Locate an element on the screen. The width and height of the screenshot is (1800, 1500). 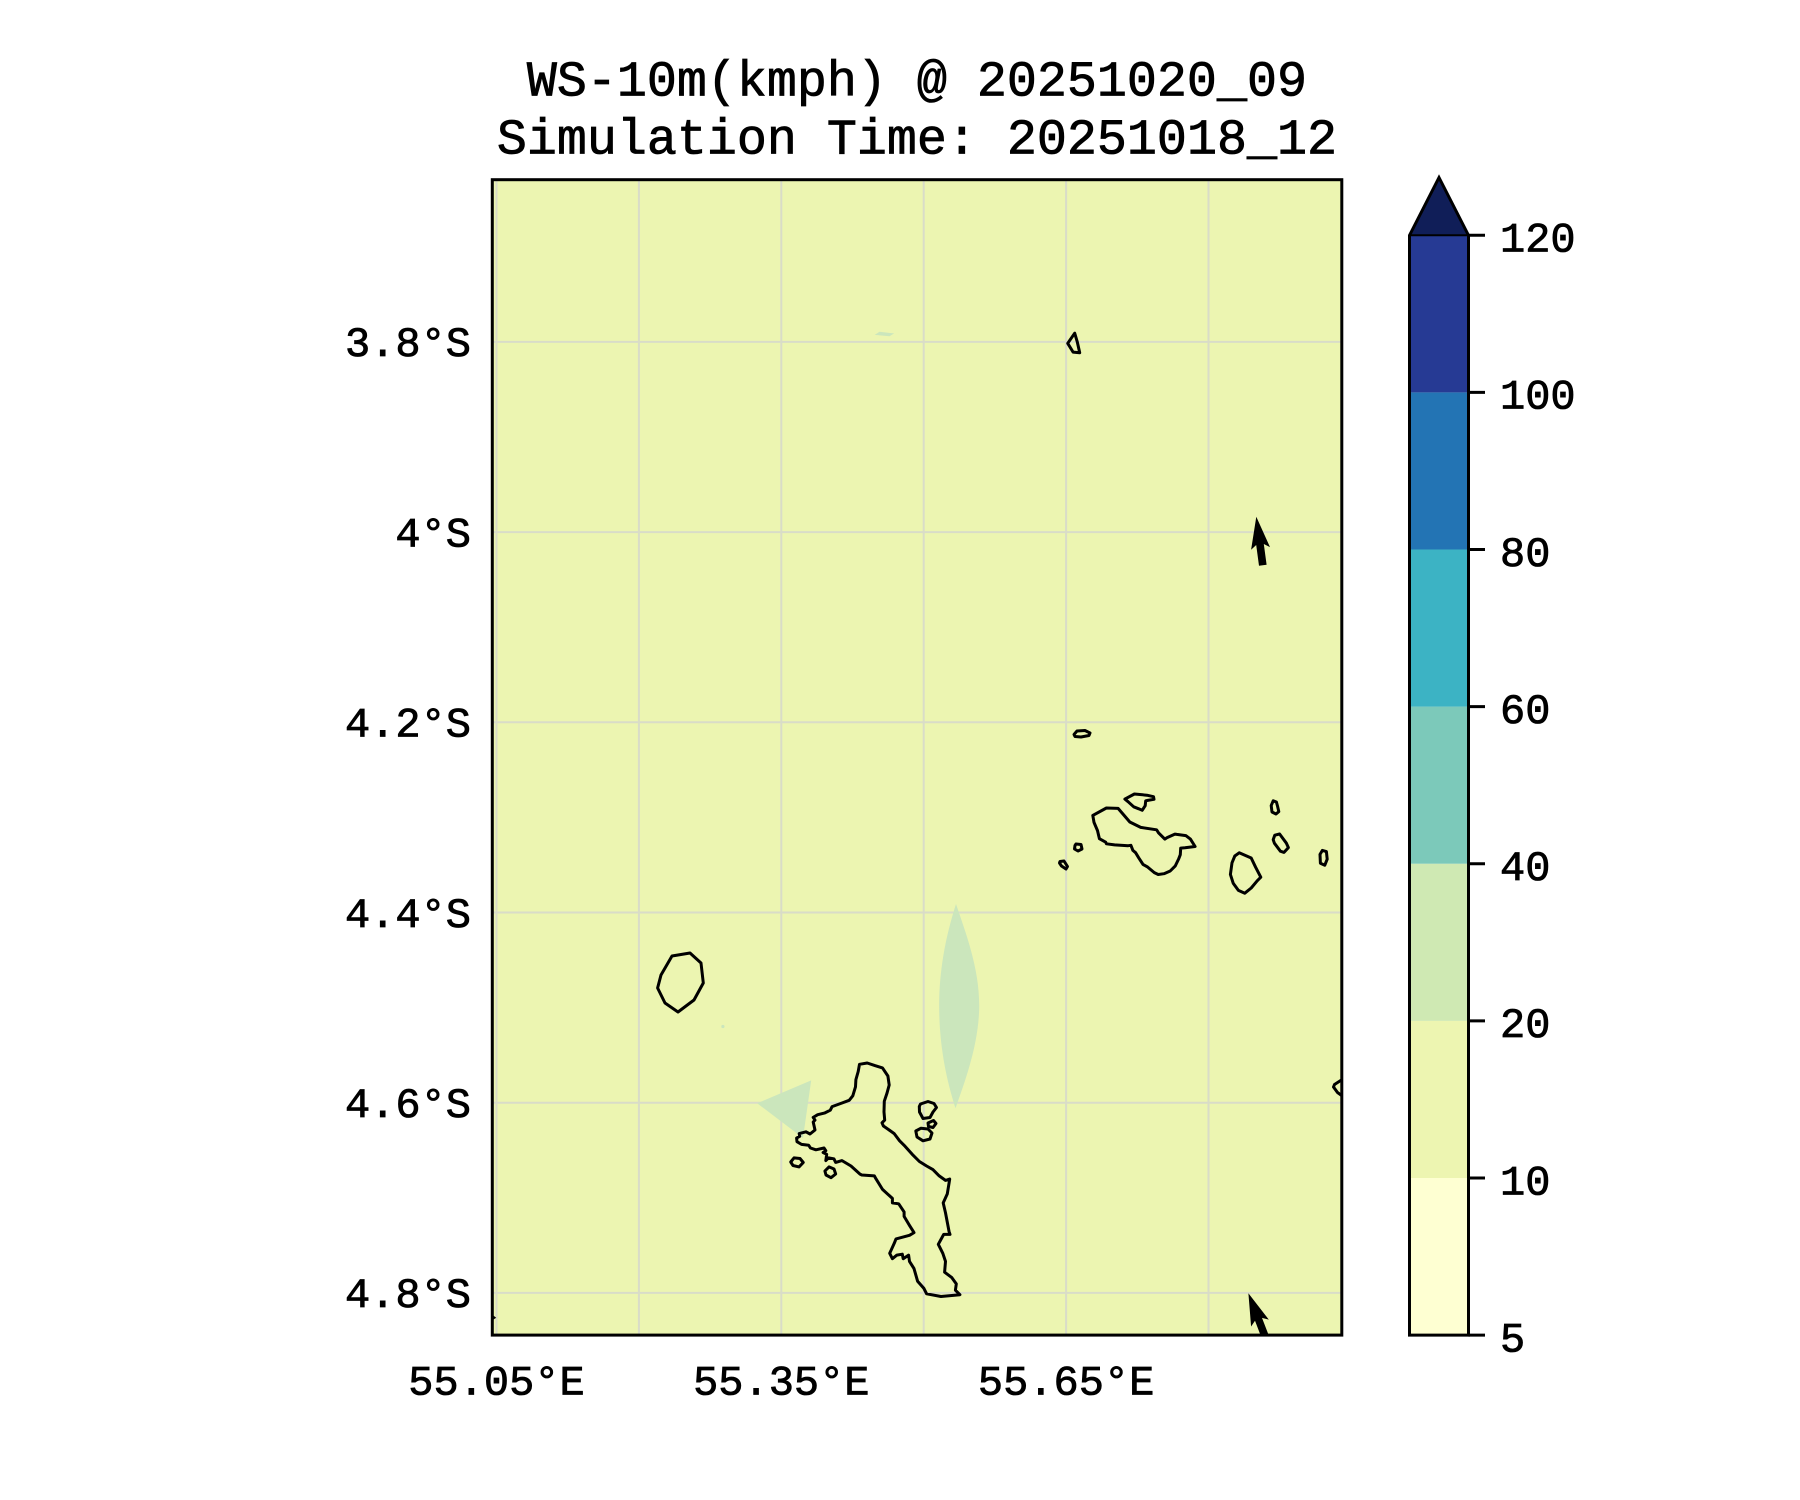
svg-text: 55.05°E is located at coordinates (496, 1383).